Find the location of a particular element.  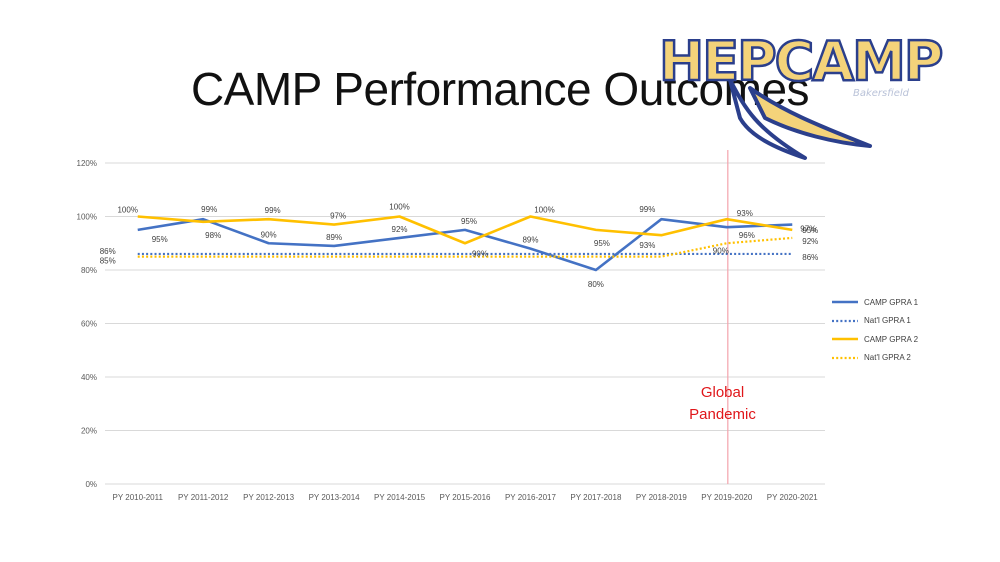

legend-item: CAMP GPRA 2 is located at coordinates (875, 339).